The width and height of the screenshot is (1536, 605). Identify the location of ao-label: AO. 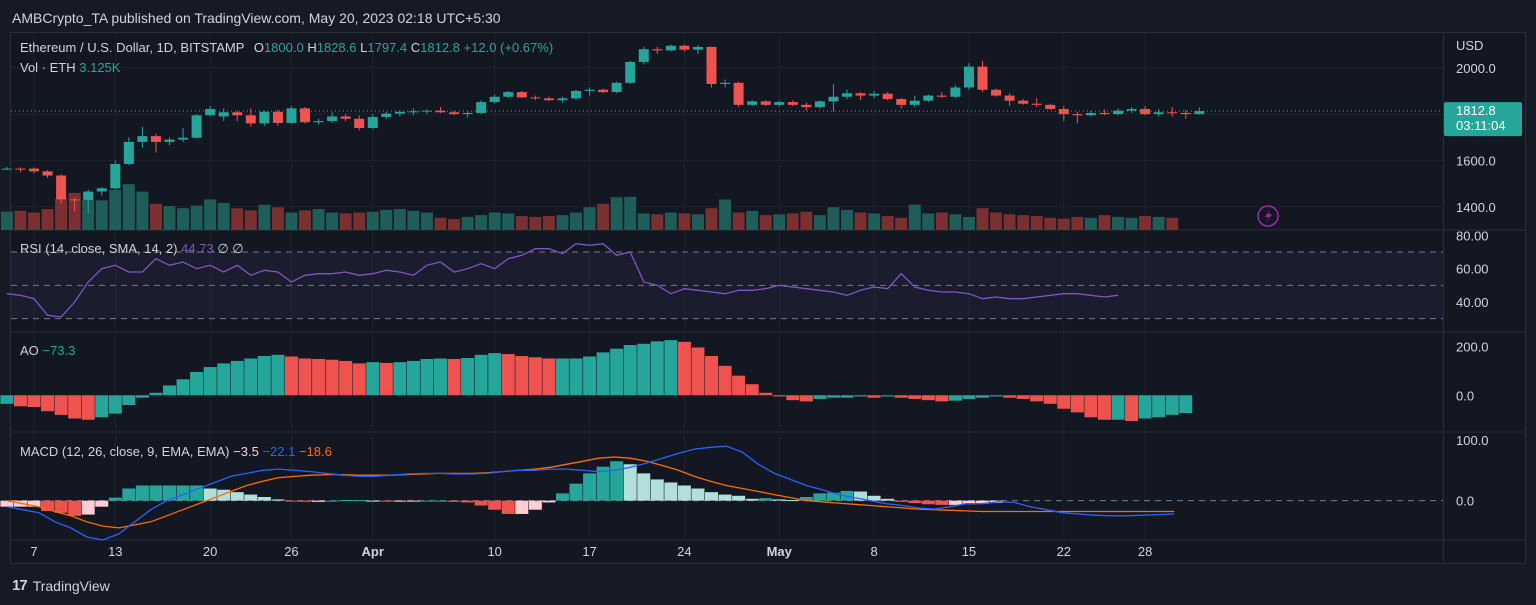
(29, 350).